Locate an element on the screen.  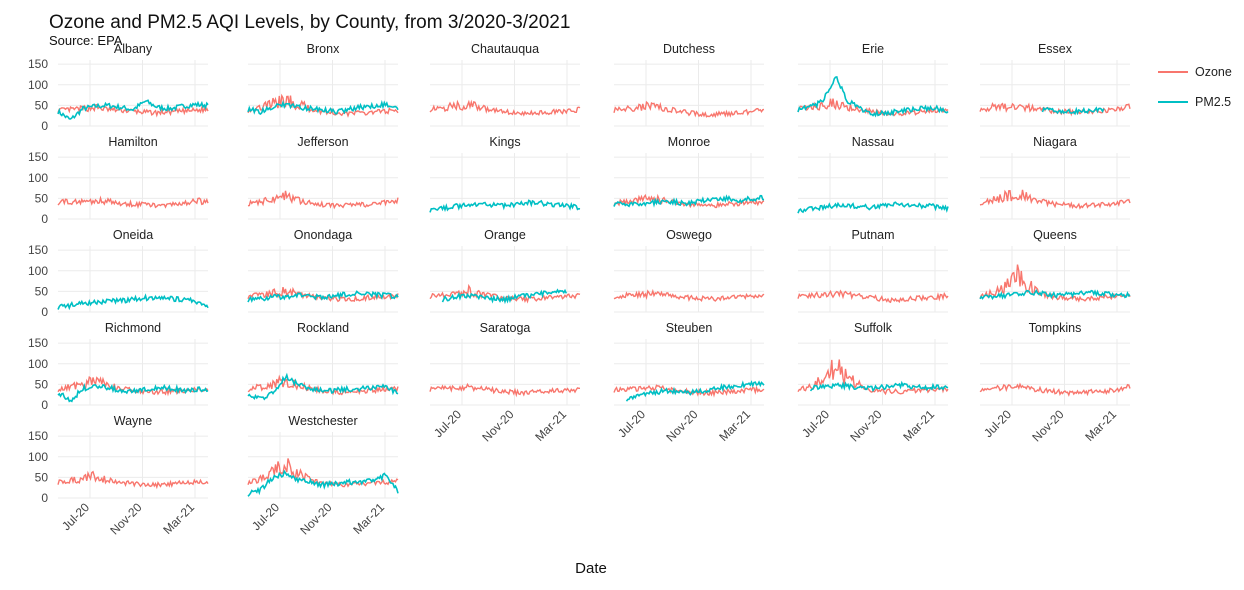
legend-label: PM2.5 is located at coordinates (1213, 102).